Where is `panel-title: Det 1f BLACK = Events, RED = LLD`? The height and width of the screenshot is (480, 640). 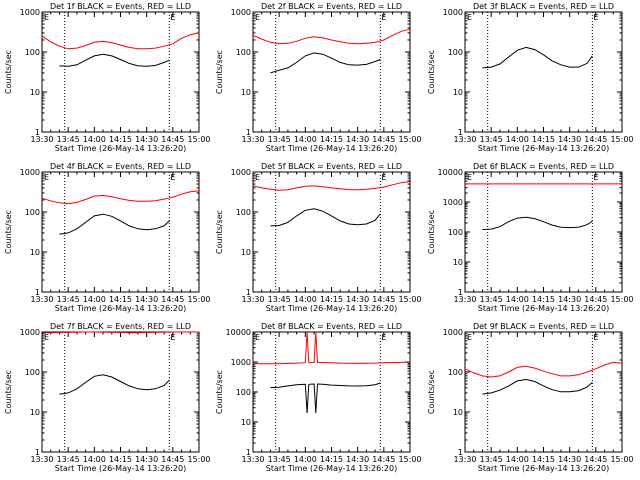
panel-title: Det 1f BLACK = Events, RED = LLD is located at coordinates (120, 6).